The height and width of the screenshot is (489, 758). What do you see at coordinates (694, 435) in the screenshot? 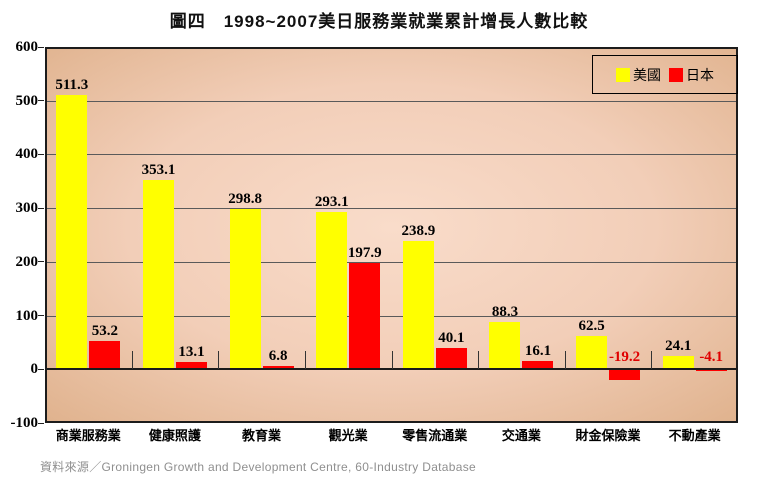
I see `category-label: 不動產業` at bounding box center [694, 435].